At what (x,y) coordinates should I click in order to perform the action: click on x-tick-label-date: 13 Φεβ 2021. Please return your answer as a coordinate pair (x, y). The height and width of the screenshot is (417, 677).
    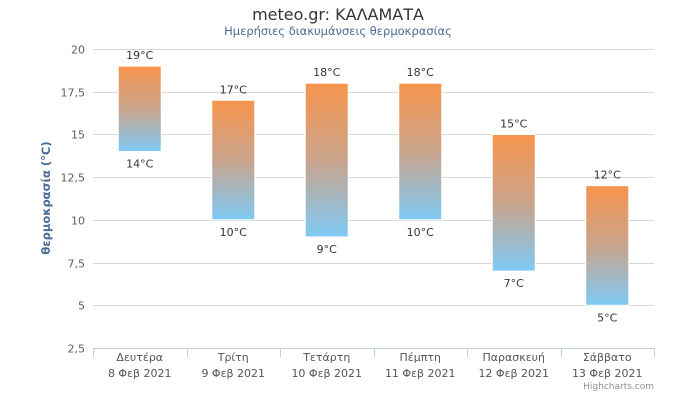
    Looking at the image, I should click on (607, 373).